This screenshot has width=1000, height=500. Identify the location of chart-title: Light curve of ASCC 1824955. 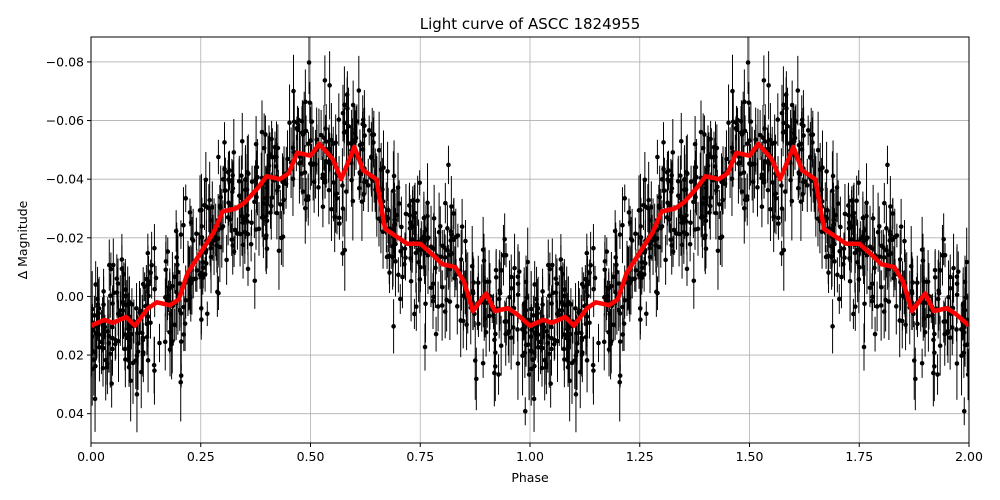
(530, 24).